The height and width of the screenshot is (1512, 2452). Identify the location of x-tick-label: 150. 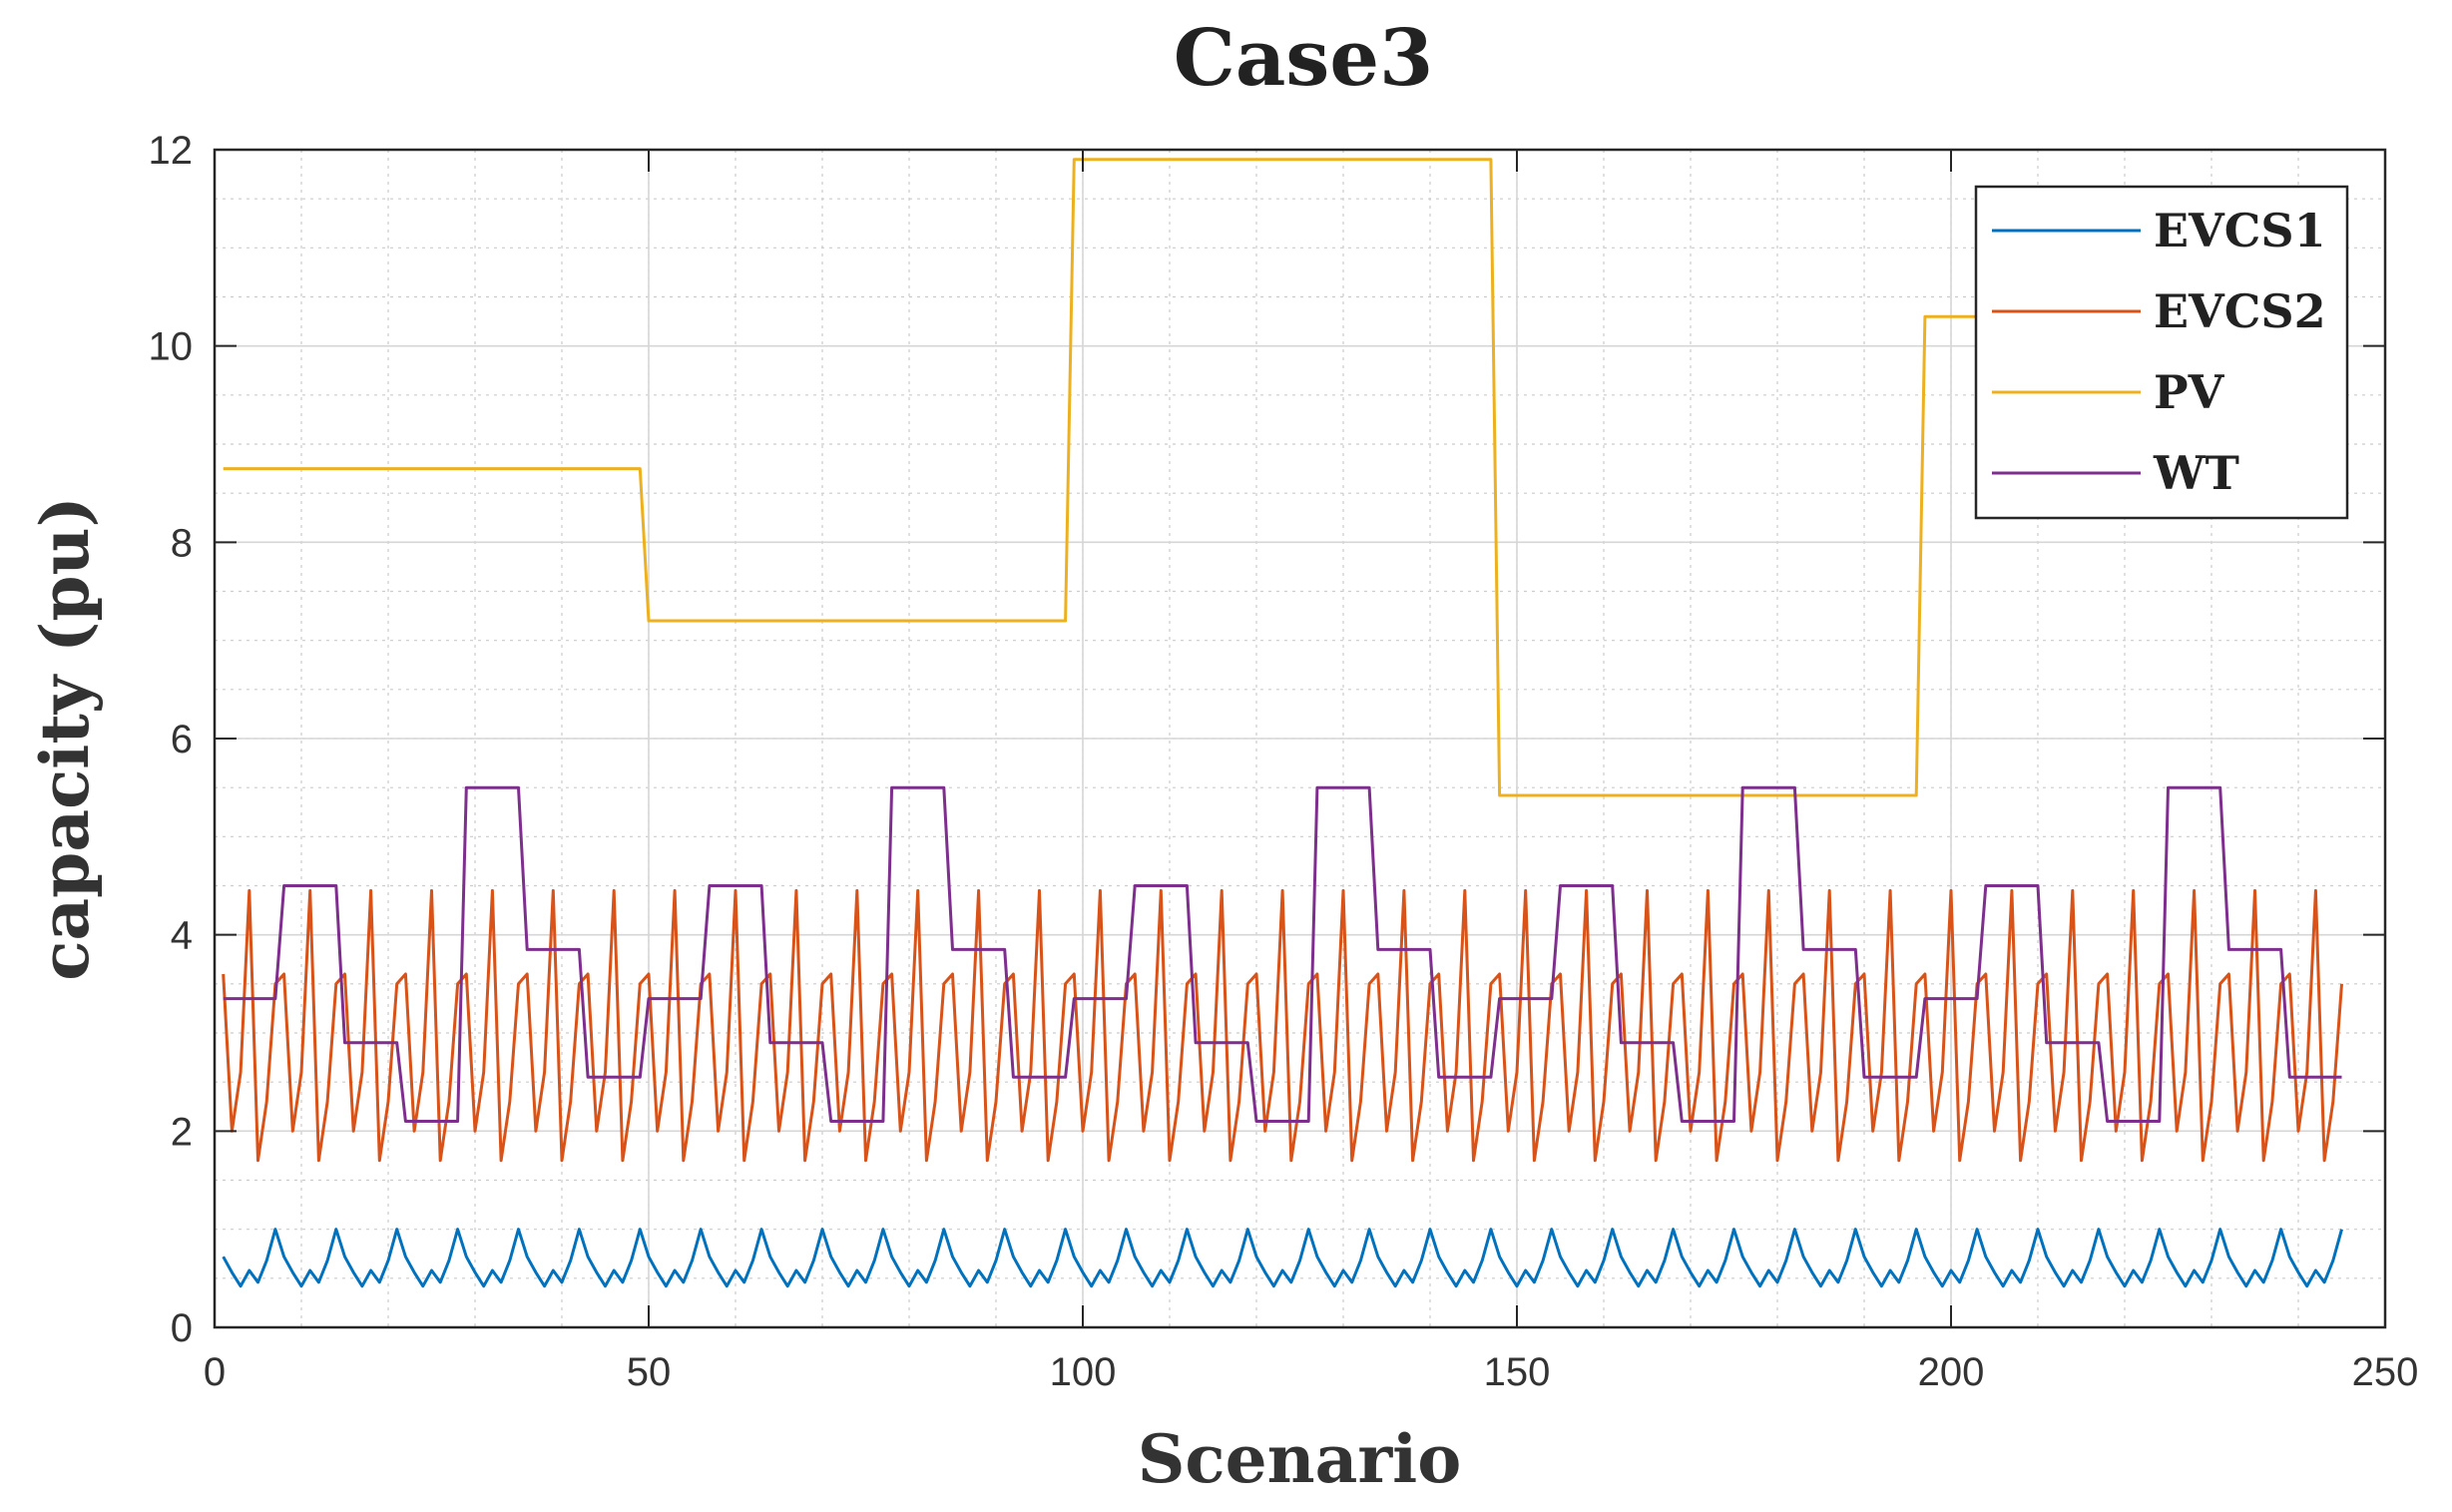
(1517, 1372).